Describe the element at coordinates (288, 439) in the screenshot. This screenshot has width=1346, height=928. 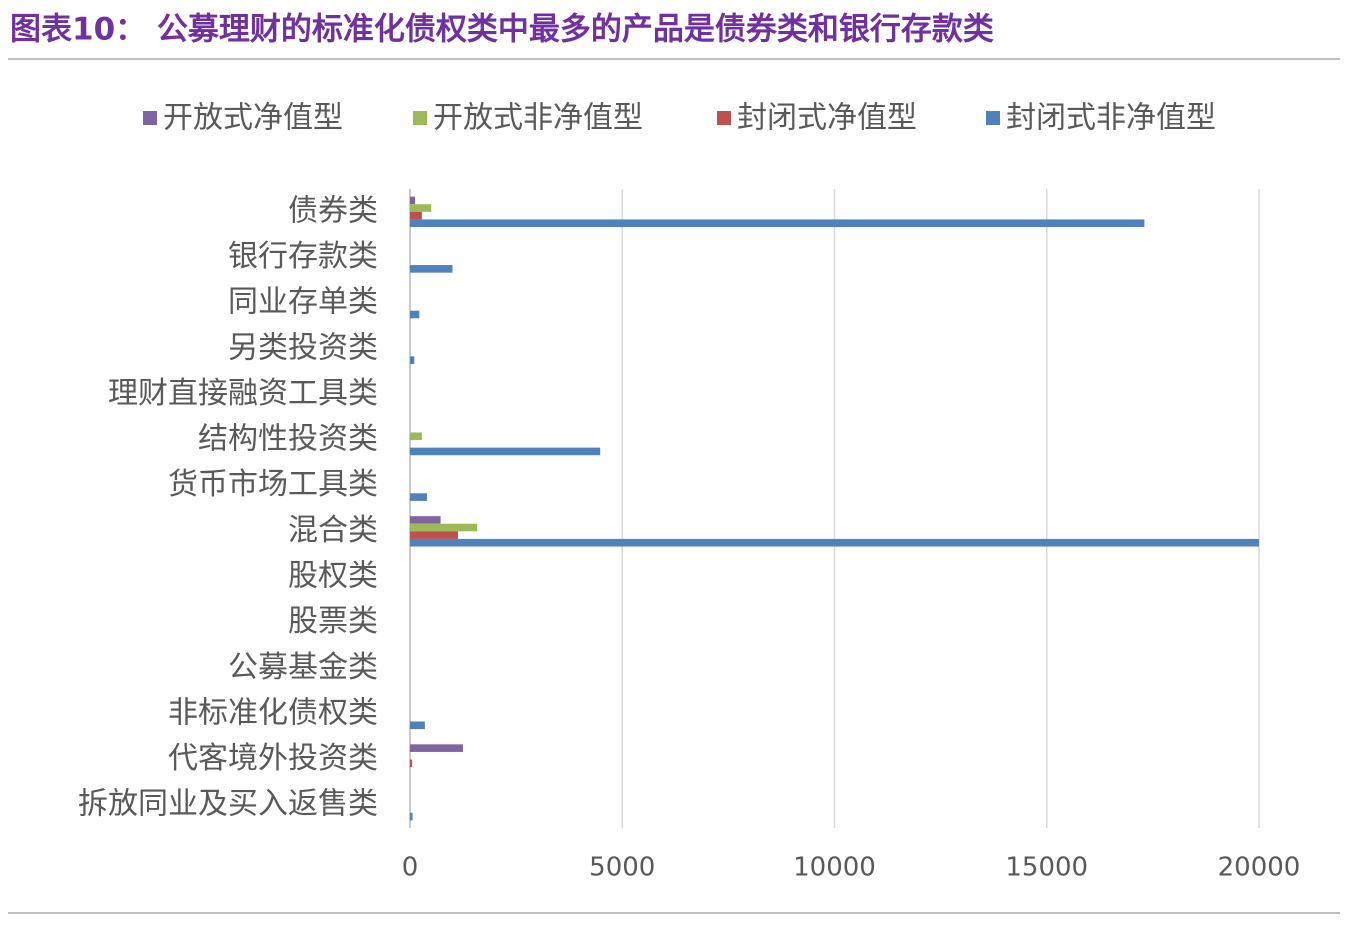
I see `y-tick-label: 结构性投资类` at that location.